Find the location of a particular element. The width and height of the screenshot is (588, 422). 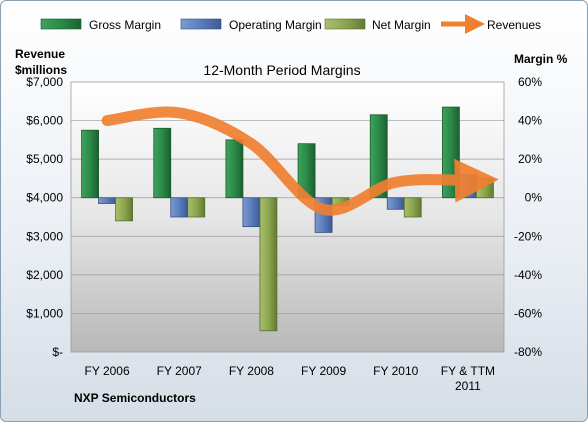

right-tick-label: -60% is located at coordinates (528, 313).